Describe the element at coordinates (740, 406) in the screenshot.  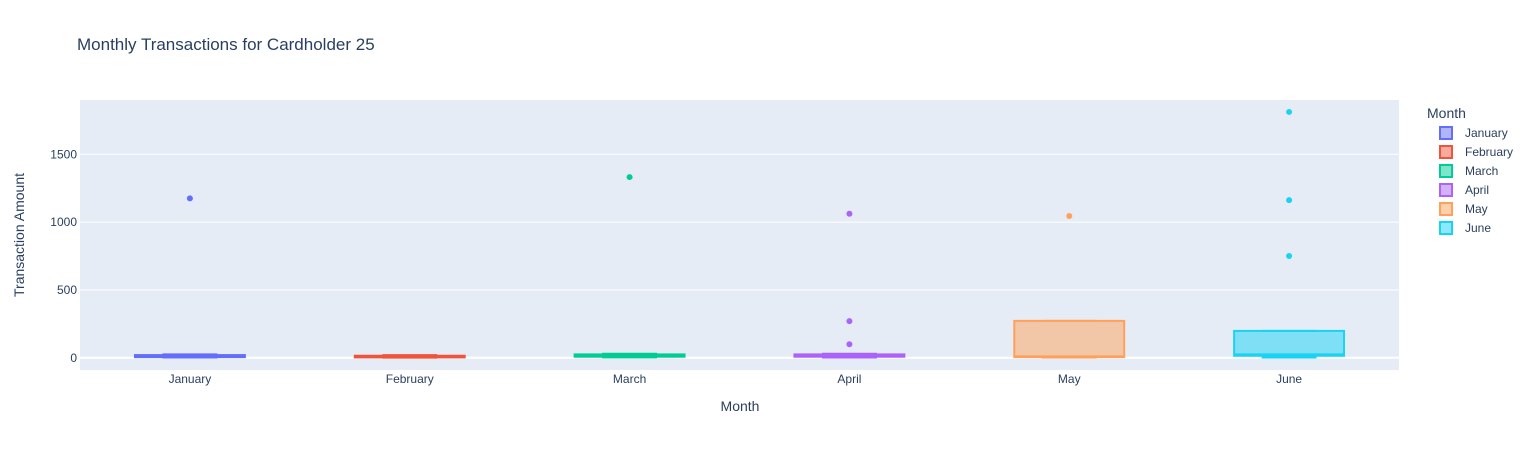
I see `x-axis-title: Month` at that location.